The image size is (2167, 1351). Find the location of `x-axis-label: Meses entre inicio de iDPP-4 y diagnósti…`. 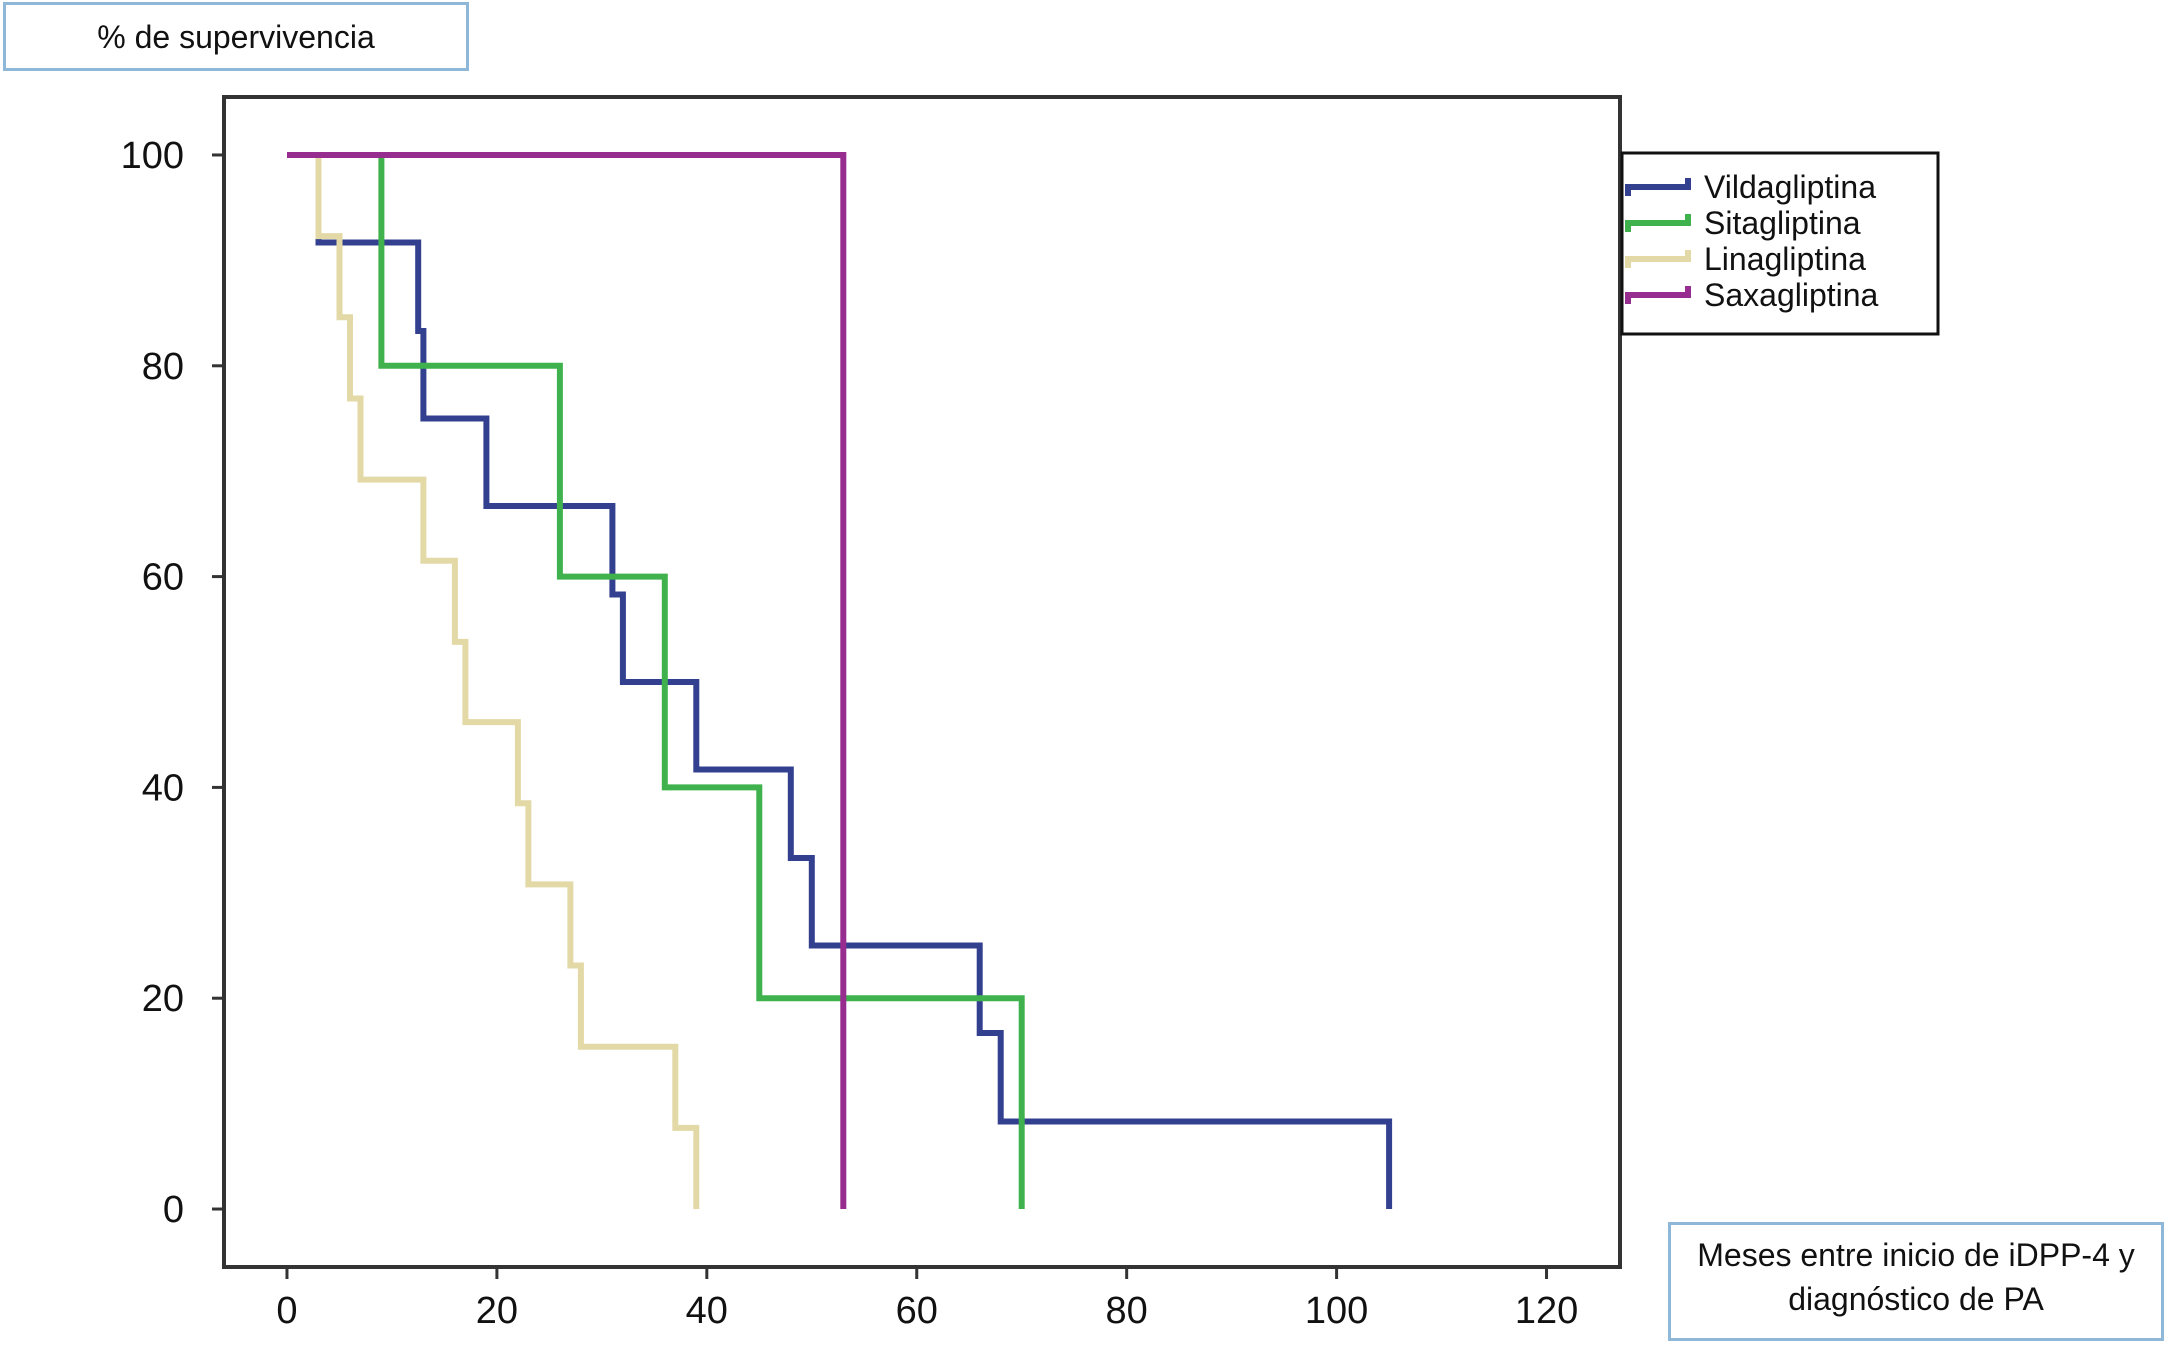

x-axis-label: Meses entre inicio de iDPP-4 y diagnósti… is located at coordinates (1916, 1277).